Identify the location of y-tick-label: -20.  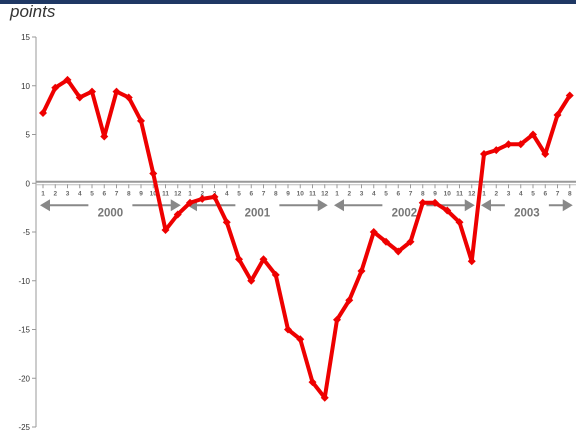
(24, 378).